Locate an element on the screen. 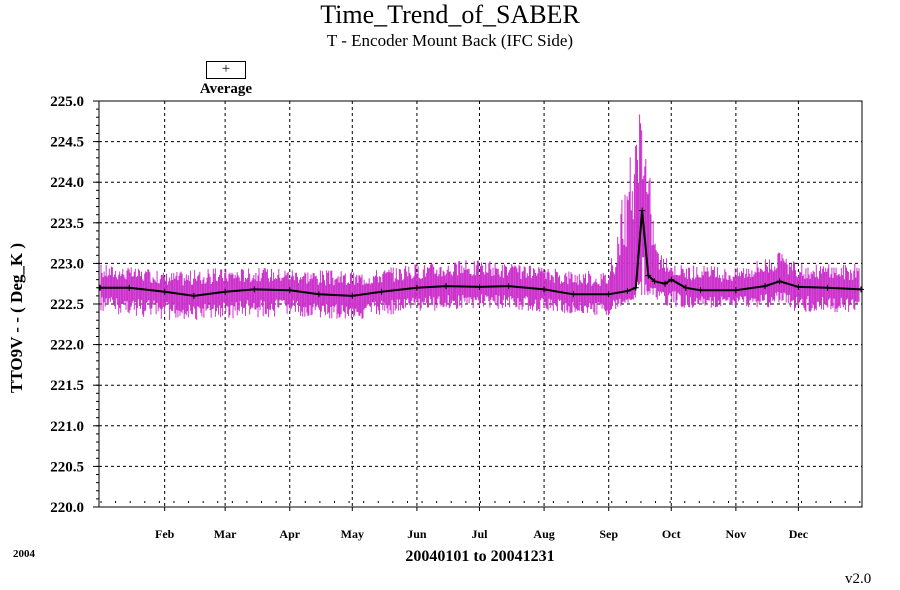 This screenshot has width=900, height=590. y-tick-label: 220.0 is located at coordinates (67, 508).